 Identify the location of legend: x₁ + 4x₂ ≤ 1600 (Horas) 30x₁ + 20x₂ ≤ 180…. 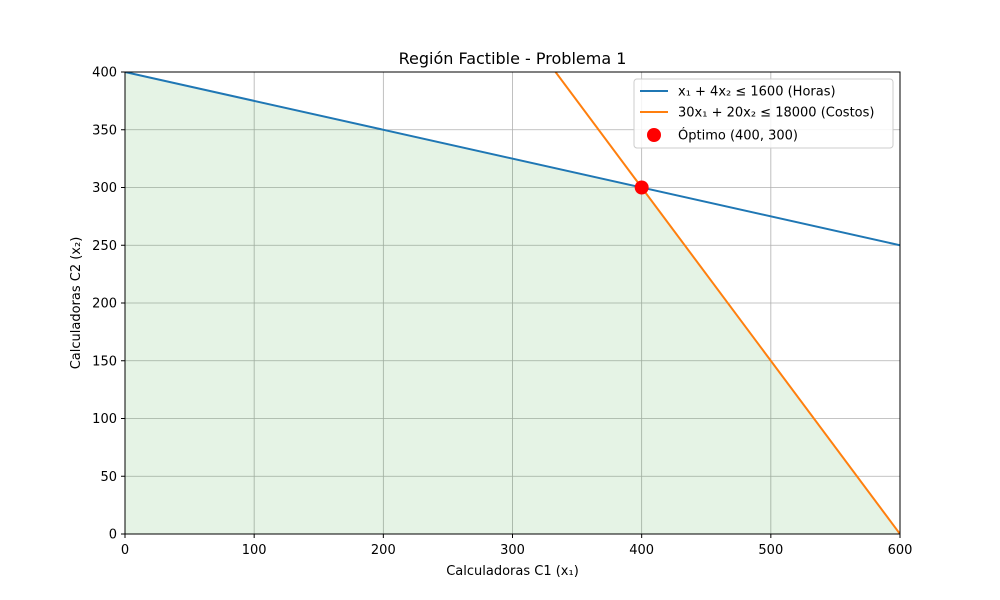
(763, 113).